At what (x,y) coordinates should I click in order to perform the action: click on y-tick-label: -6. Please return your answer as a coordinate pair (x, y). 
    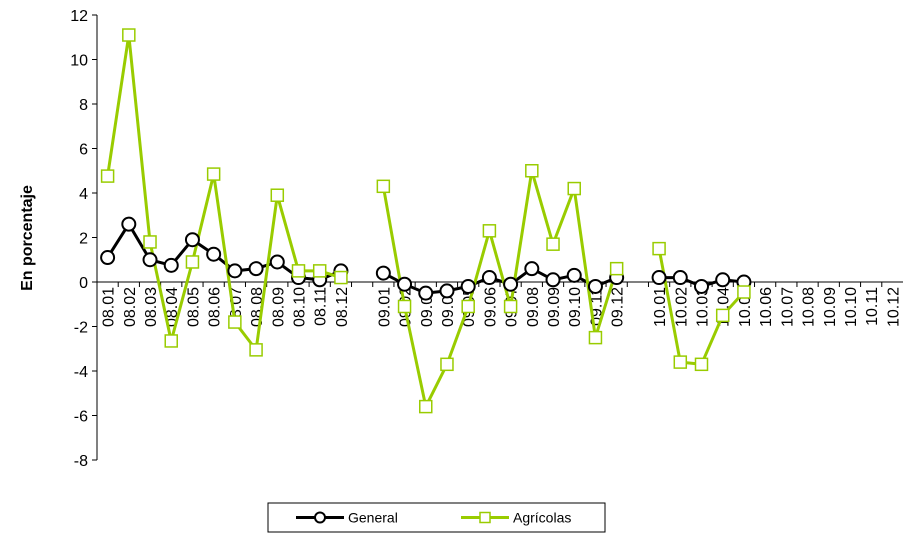
    Looking at the image, I should click on (81, 417).